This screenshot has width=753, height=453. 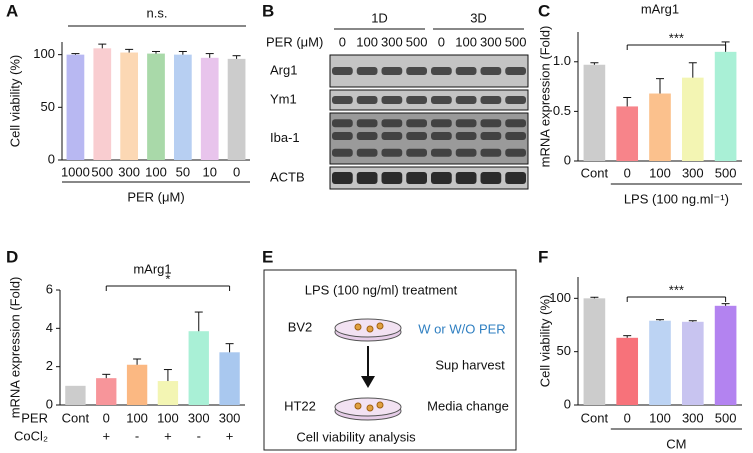 I want to click on panel-label: A, so click(x=12, y=10).